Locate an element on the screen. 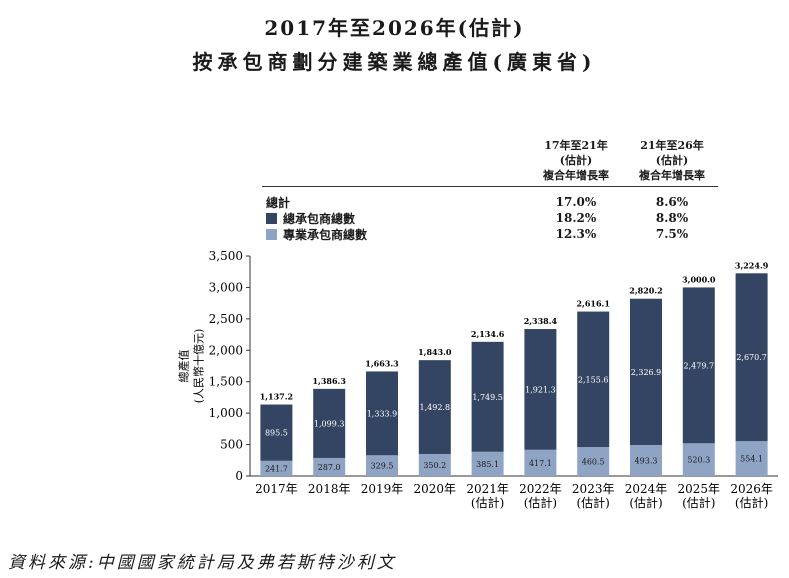 The height and width of the screenshot is (578, 789). y-tick-label: 0 is located at coordinates (239, 476).